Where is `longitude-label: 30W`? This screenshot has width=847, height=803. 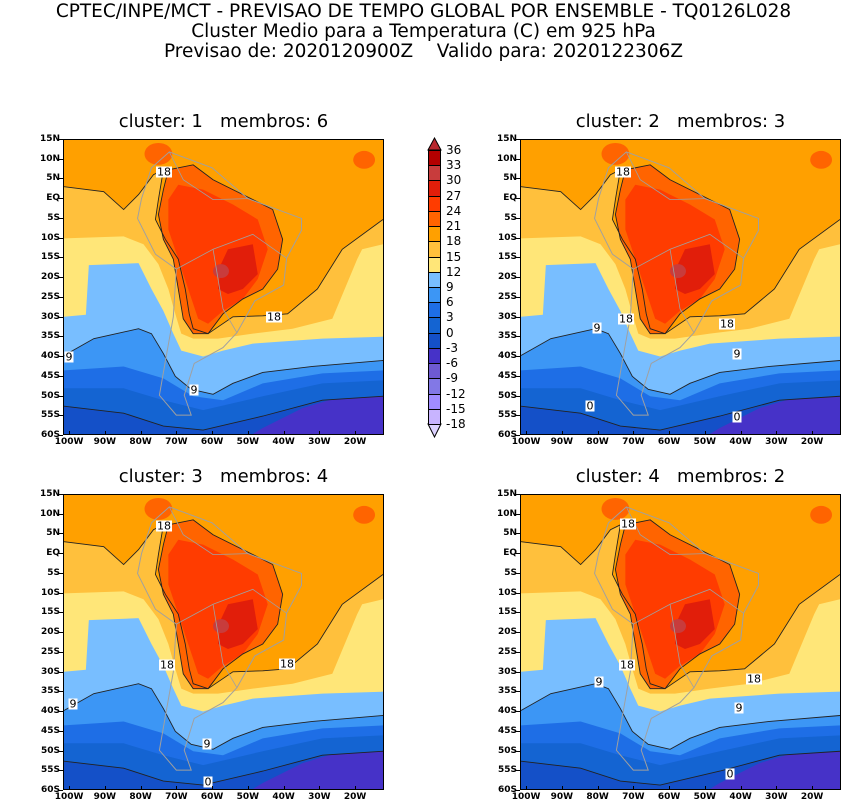
longitude-label: 30W is located at coordinates (776, 442).